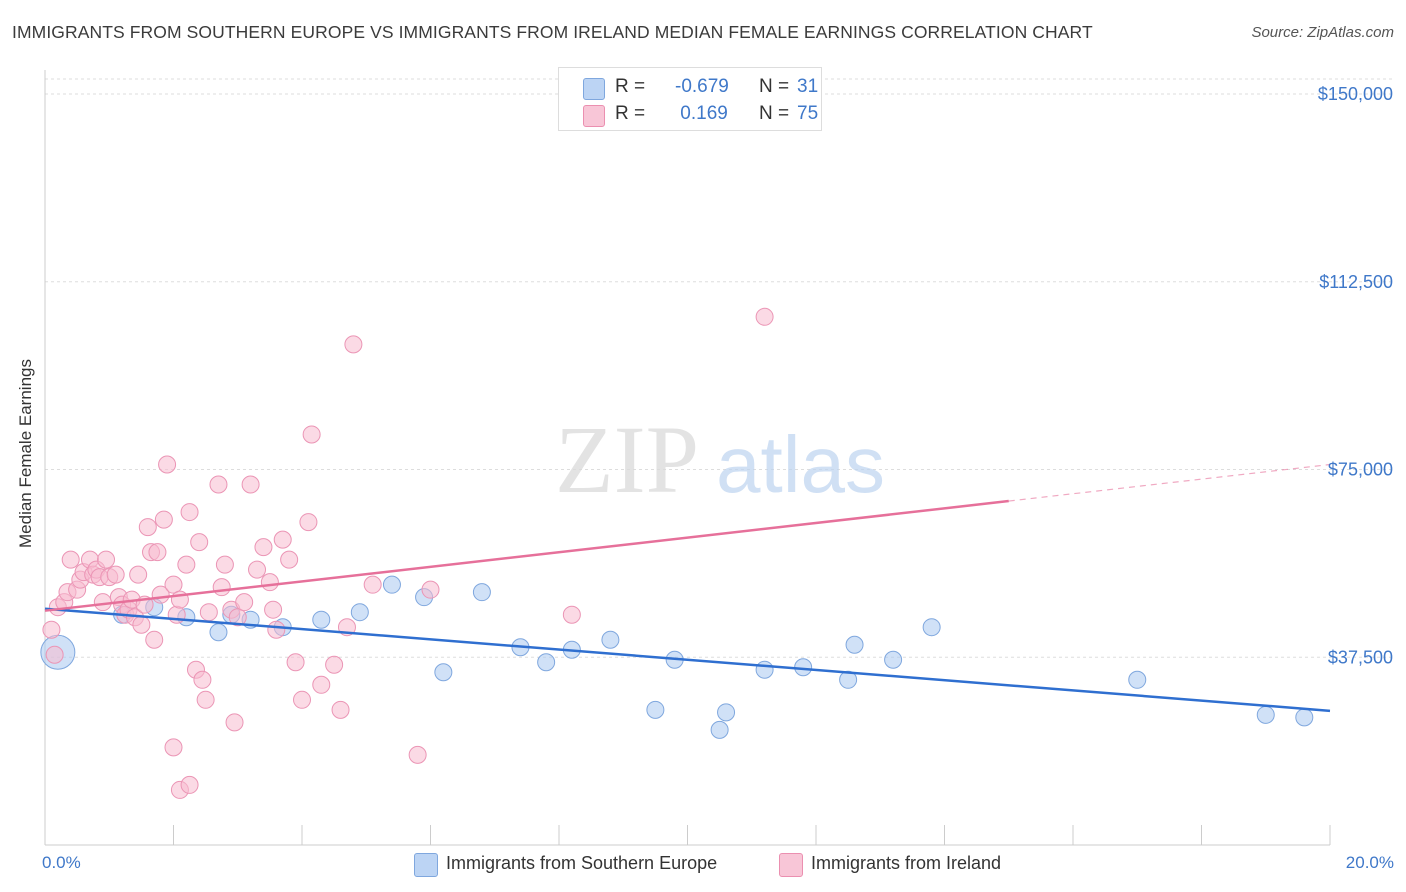 This screenshot has width=1406, height=892. Describe the element at coordinates (800, 464) in the screenshot. I see `watermark-atlas: atlas` at that location.